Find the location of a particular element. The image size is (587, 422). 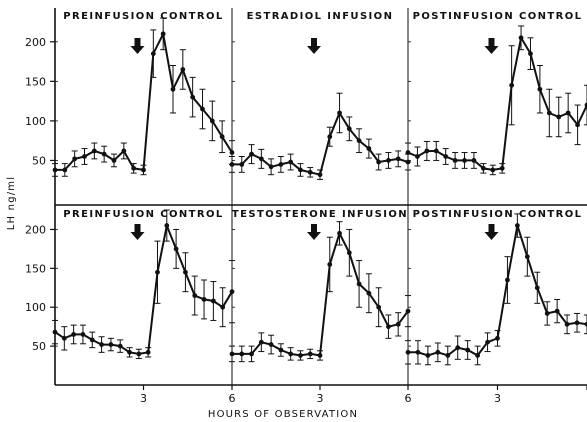

x-axis-title: HOURS OF OBSERVATION is located at coordinates (283, 414).